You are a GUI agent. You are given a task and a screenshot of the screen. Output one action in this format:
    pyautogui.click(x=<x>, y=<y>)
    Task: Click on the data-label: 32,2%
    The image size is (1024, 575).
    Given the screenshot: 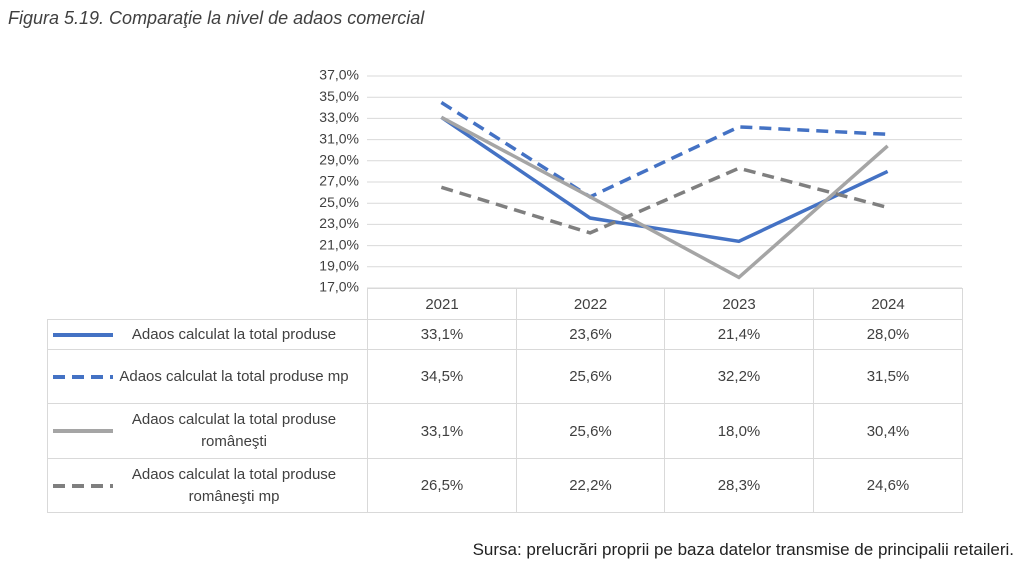 What is the action you would take?
    pyautogui.click(x=739, y=376)
    